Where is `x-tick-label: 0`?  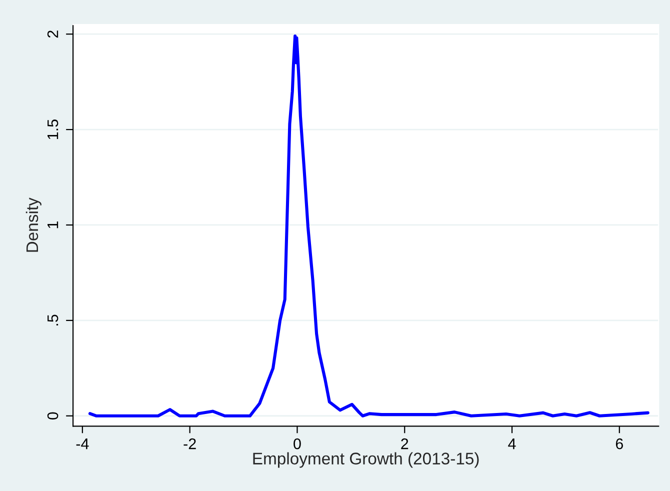
x-tick-label: 0 is located at coordinates (297, 444).